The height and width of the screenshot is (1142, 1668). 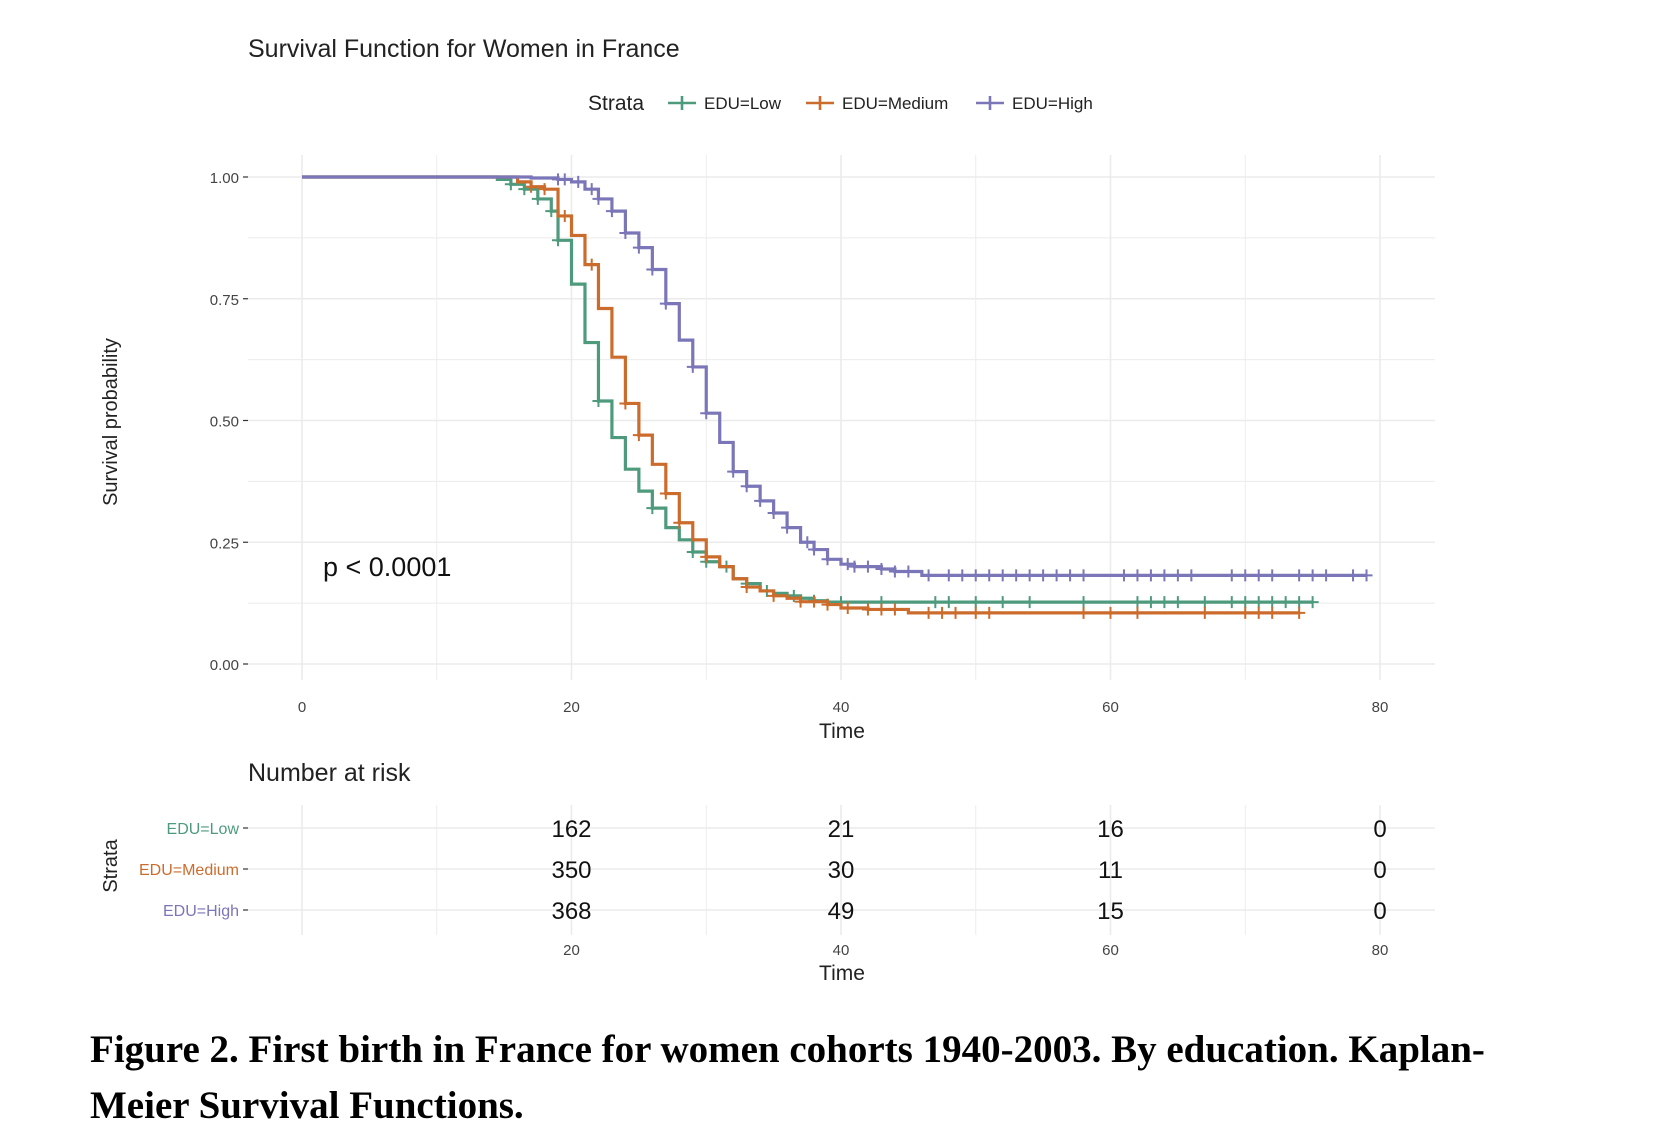 I want to click on x-tick-label: 60, so click(x=1110, y=707).